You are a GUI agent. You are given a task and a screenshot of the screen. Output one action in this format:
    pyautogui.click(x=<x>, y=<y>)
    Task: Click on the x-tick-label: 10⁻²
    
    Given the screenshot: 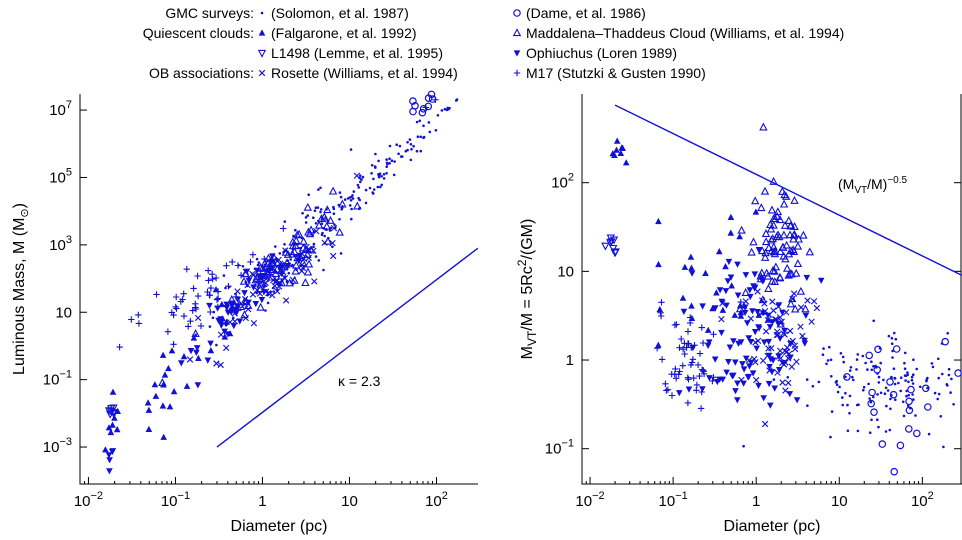 What is the action you would take?
    pyautogui.click(x=88, y=500)
    